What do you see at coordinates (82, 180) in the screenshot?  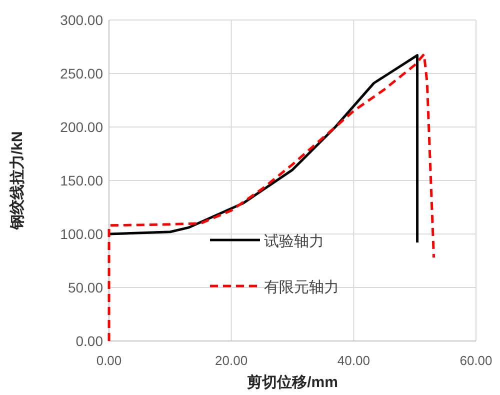 I see `y-tick-label: 150.00` at bounding box center [82, 180].